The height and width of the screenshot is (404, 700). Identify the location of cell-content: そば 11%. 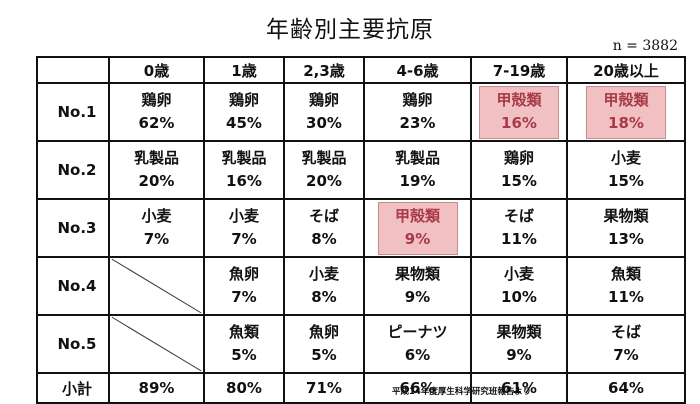
(519, 228).